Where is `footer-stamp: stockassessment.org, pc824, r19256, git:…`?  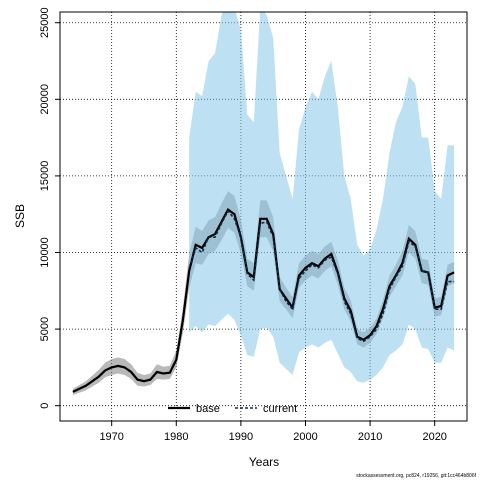
footer-stamp: stockassessment.org, pc824, r19256, git:… is located at coordinates (416, 476).